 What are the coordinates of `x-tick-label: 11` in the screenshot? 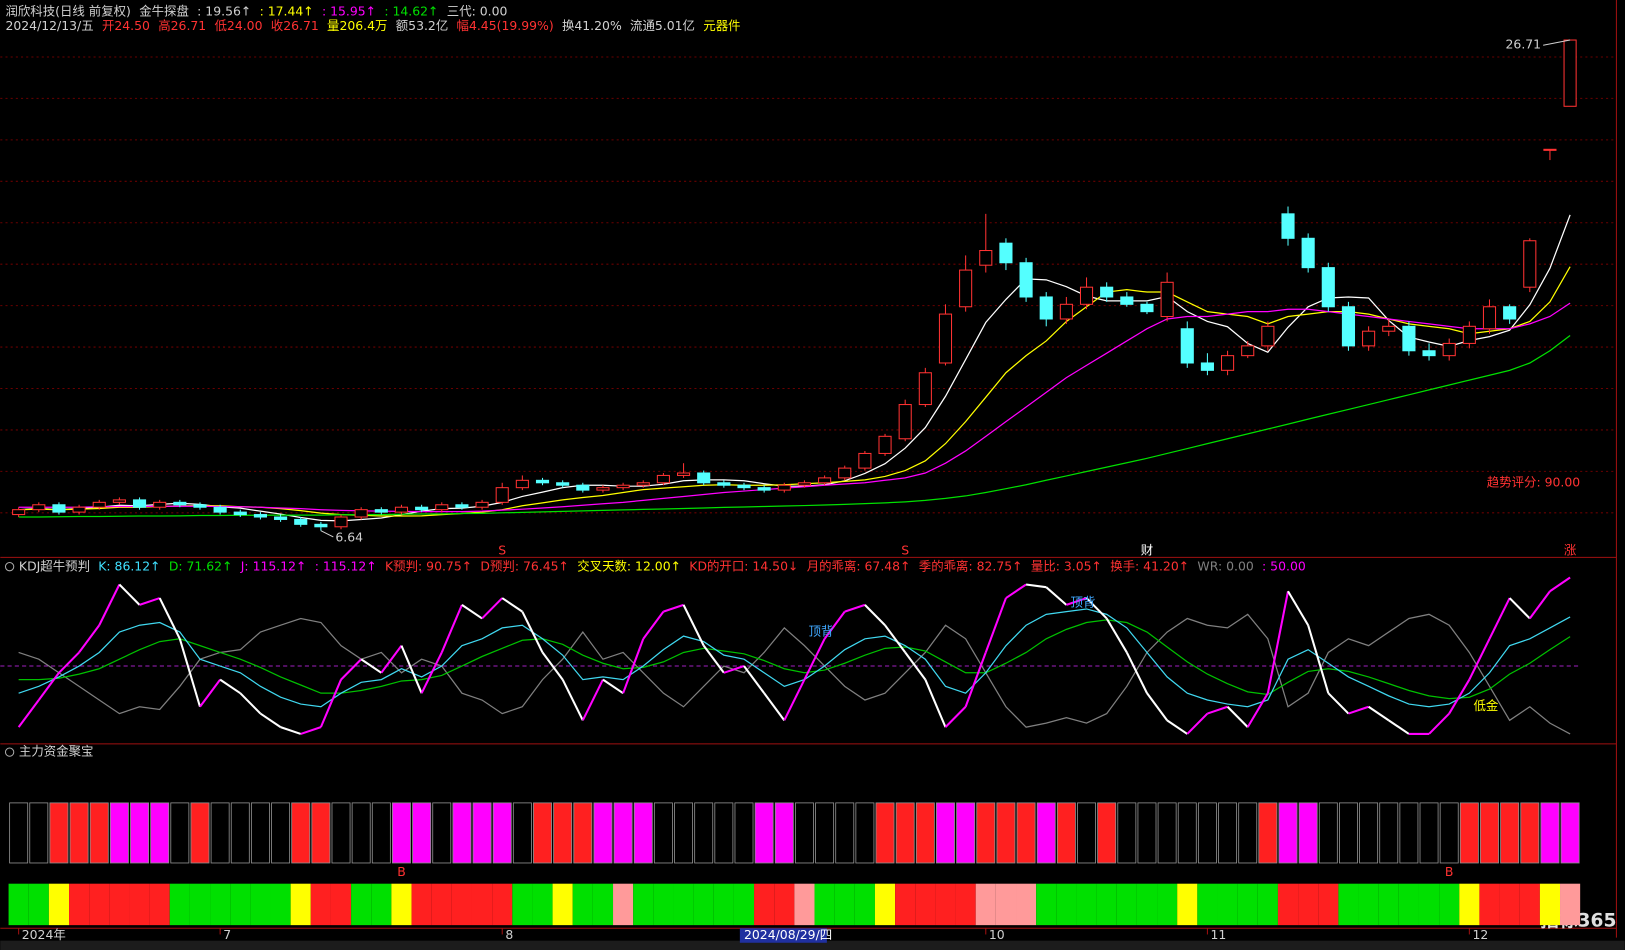 It's located at (1219, 934).